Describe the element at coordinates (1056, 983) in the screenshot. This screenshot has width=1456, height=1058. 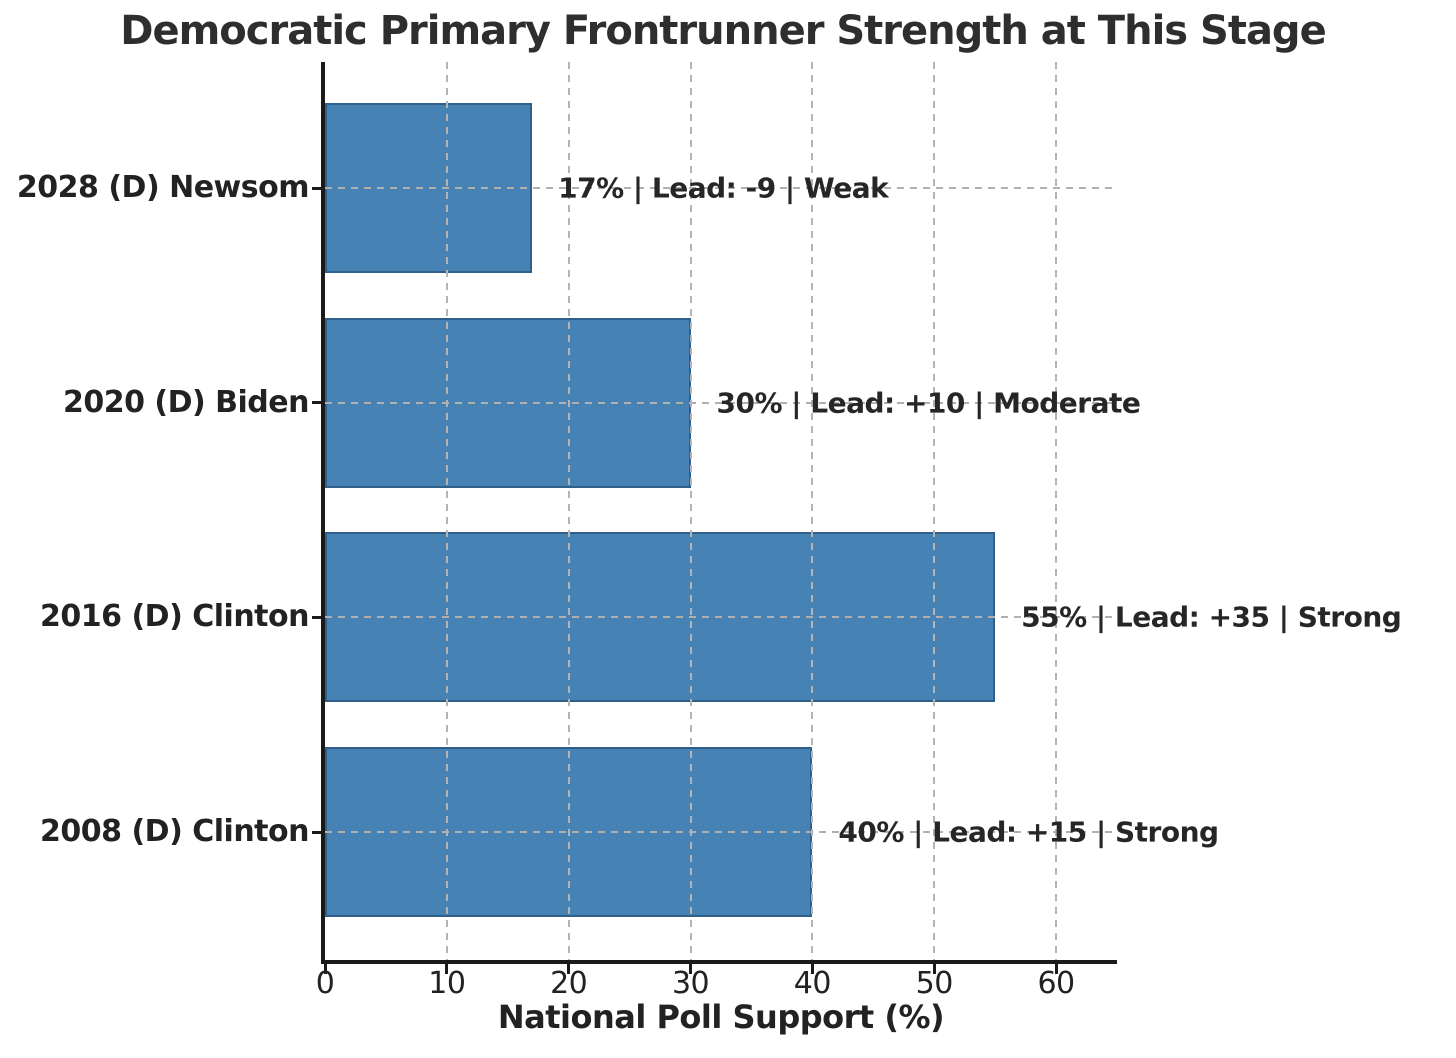
I see `x-tick-label: 60` at that location.